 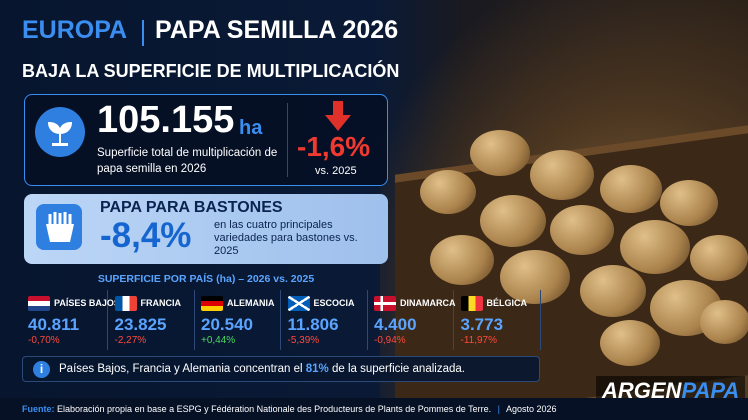 I want to click on country-name: FRANCIA, so click(x=161, y=303).